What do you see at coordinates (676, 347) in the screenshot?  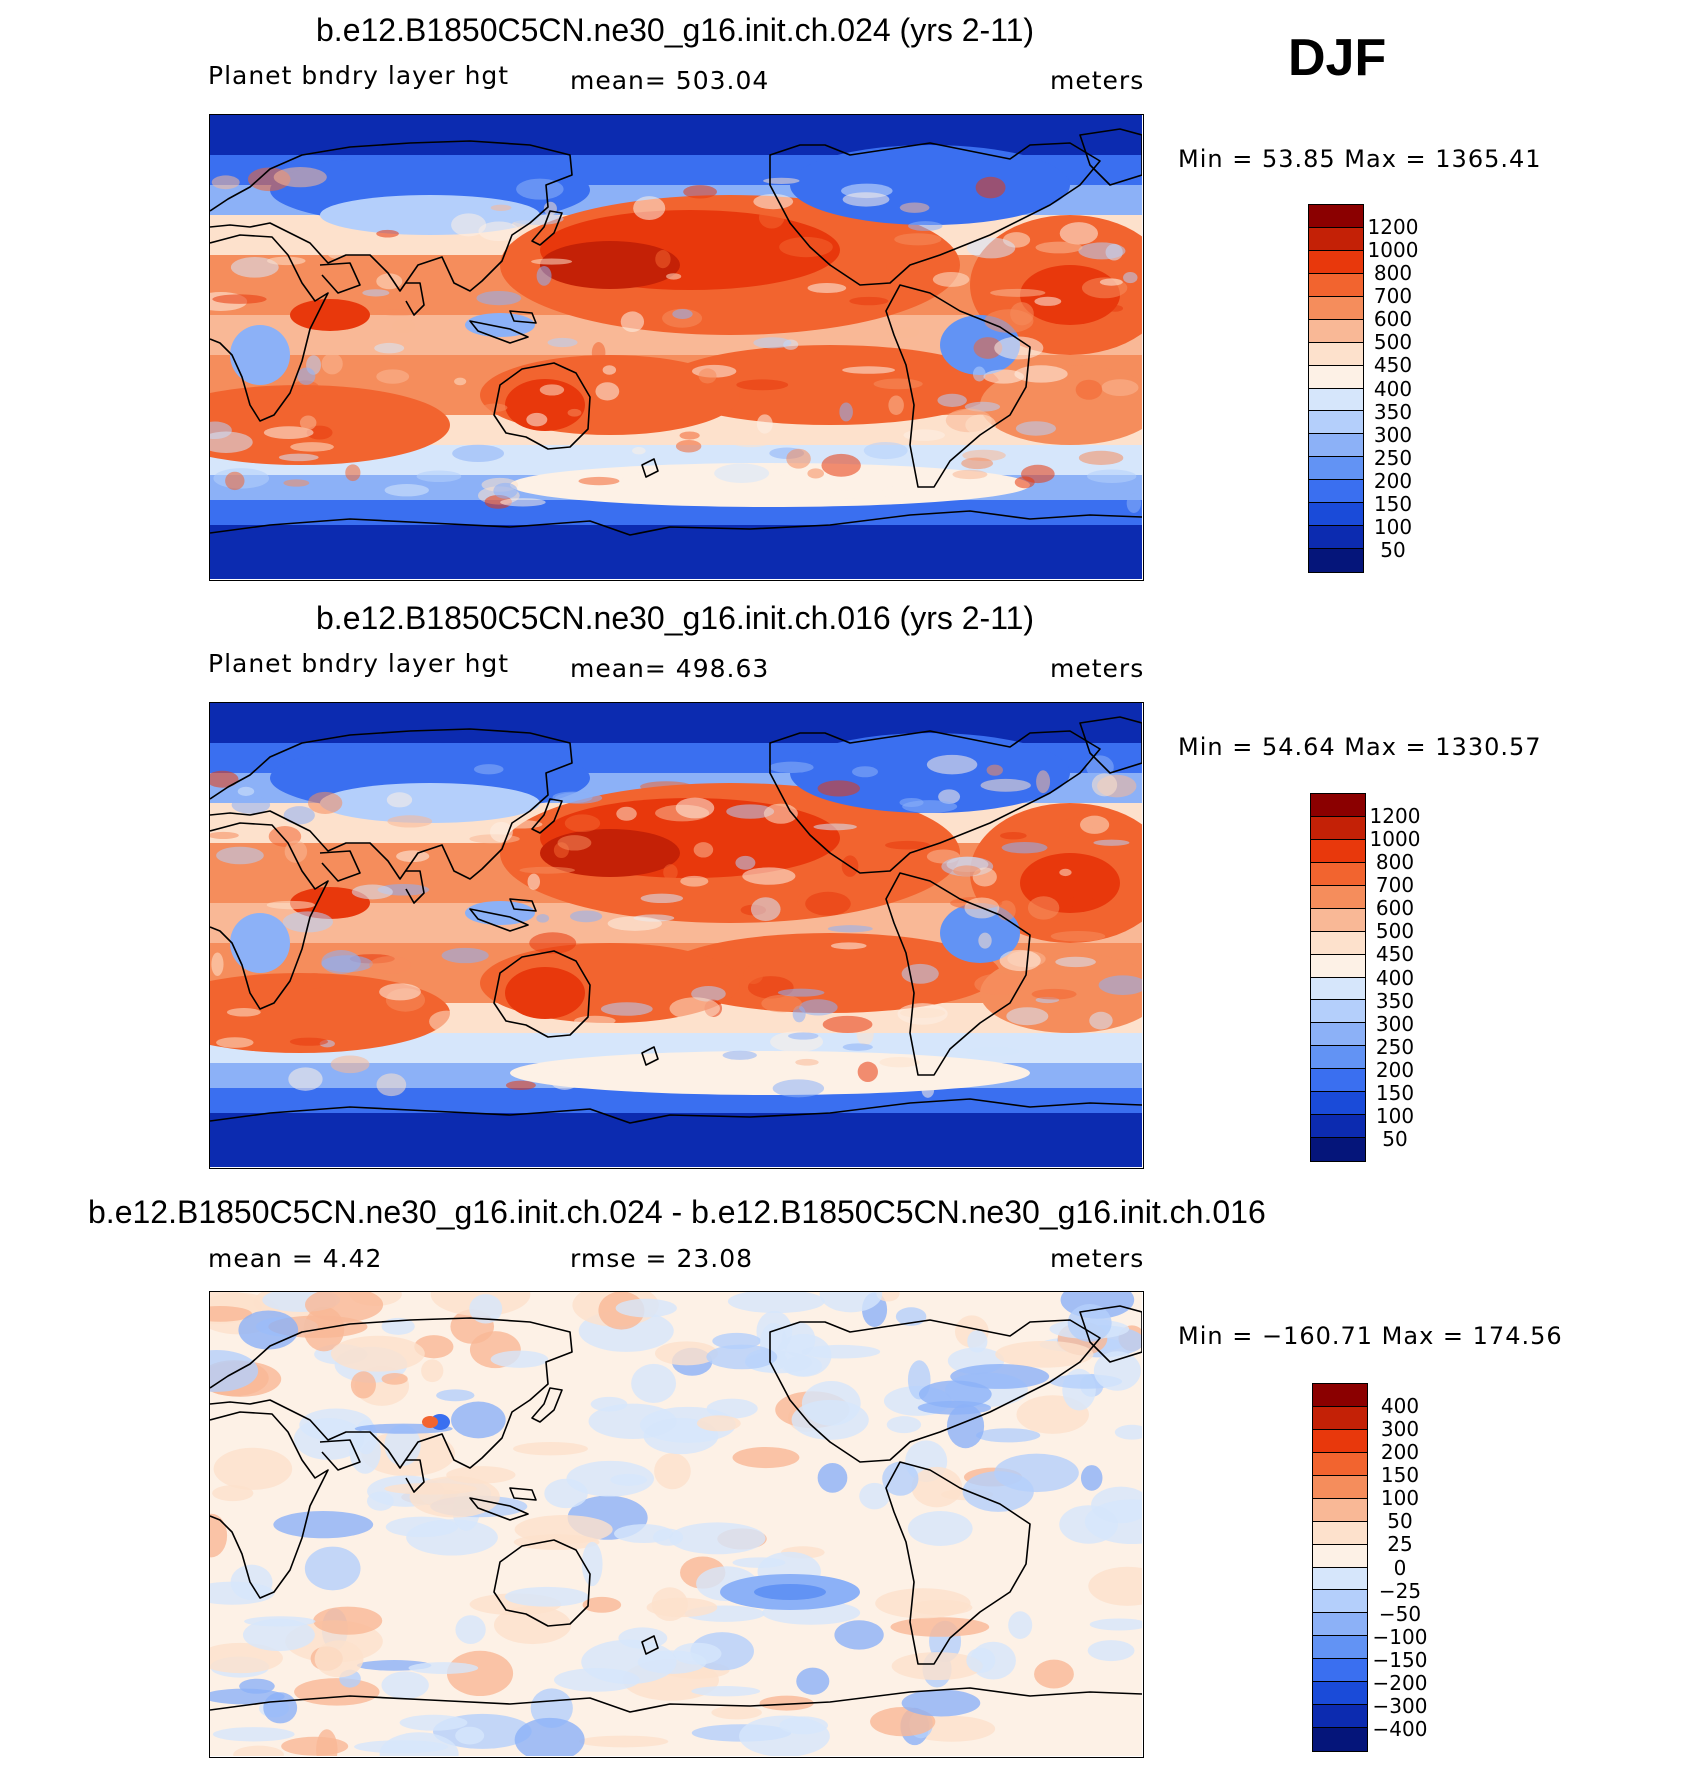 I see `panel-1-map` at bounding box center [676, 347].